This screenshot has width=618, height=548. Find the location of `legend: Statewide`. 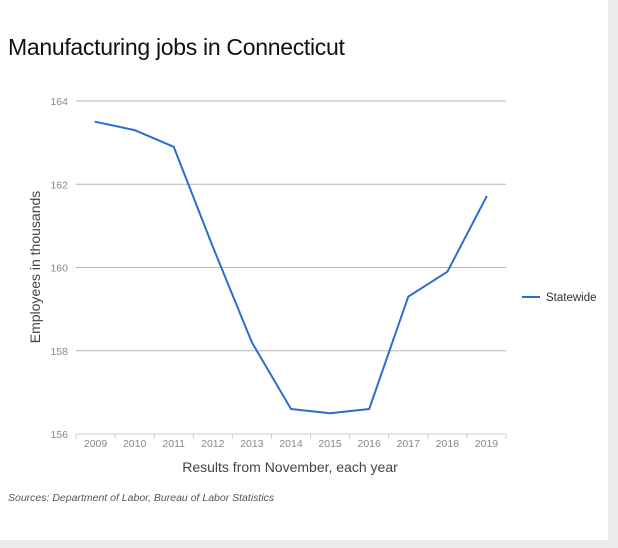

legend: Statewide is located at coordinates (559, 298).